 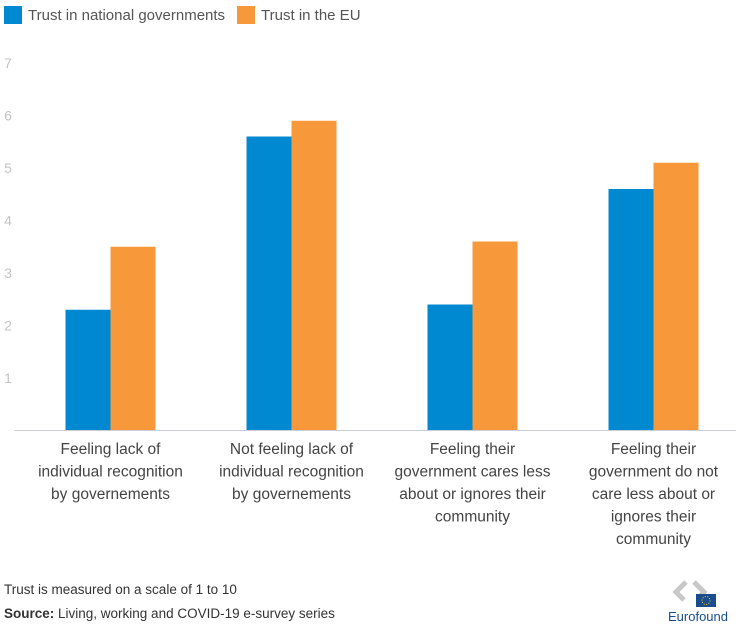 I want to click on legend-item-national: Trust in national governments, so click(x=114, y=15).